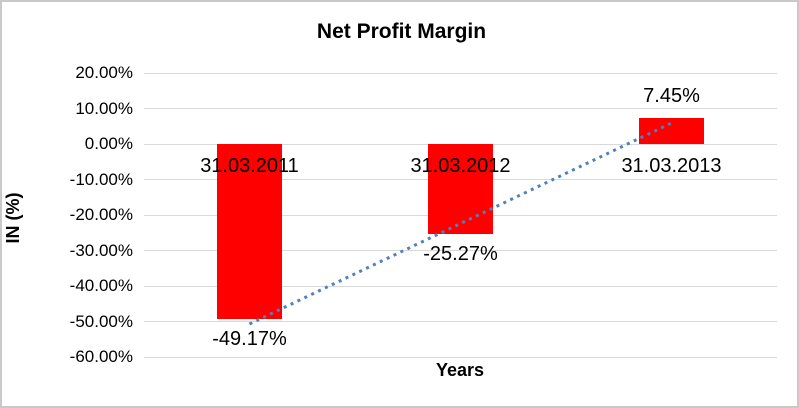 Image resolution: width=799 pixels, height=408 pixels. What do you see at coordinates (671, 166) in the screenshot?
I see `category-label: 31.03.2013` at bounding box center [671, 166].